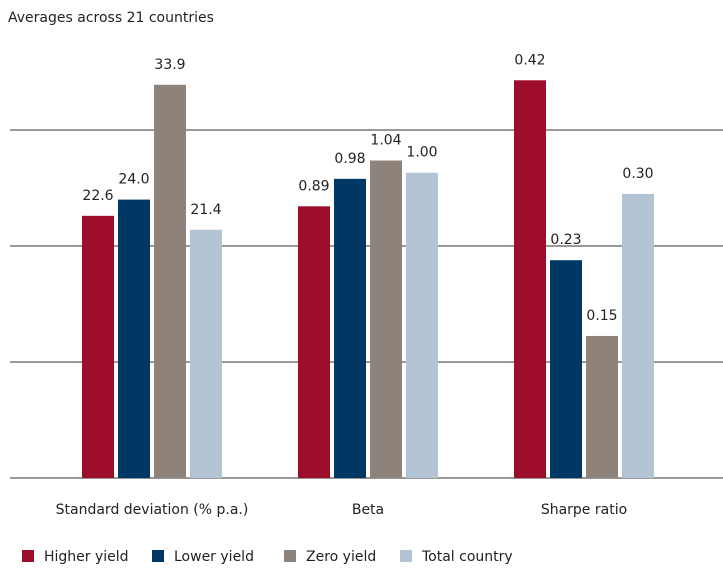 The image size is (723, 568). I want to click on value-label: 0.15, so click(601, 316).